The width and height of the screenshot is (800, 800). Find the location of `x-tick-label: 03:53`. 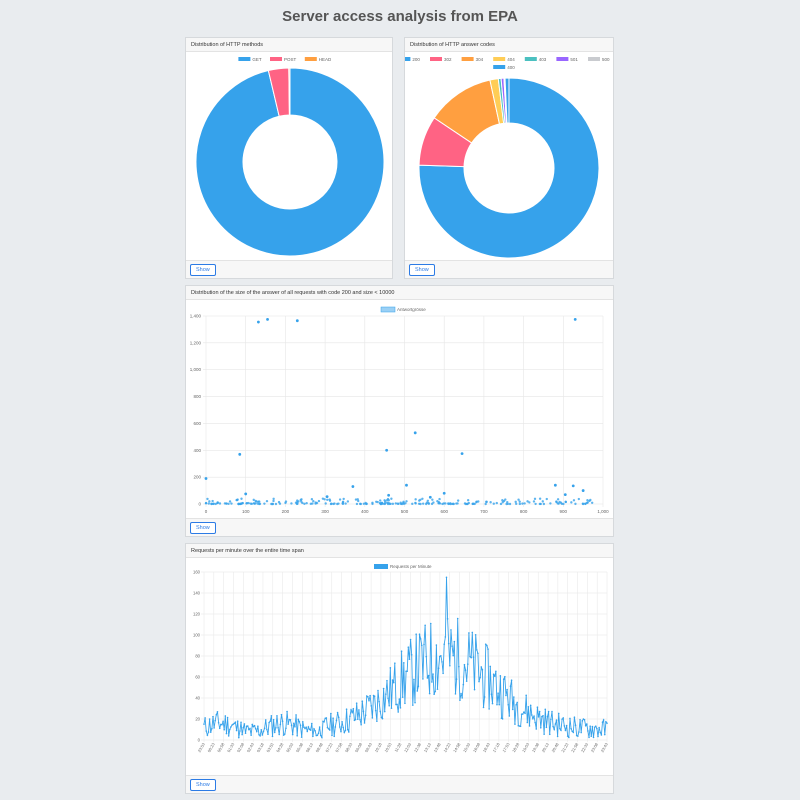

x-tick-label: 03:53 is located at coordinates (270, 747).